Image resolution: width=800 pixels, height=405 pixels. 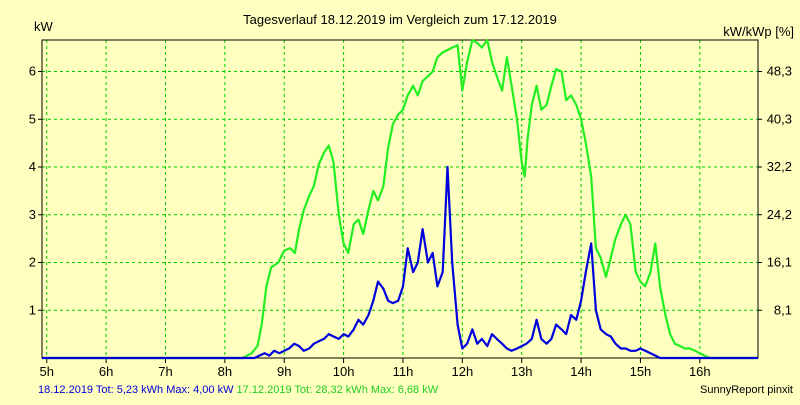 What do you see at coordinates (779, 71) in the screenshot?
I see `y-tick-label-right: 48,3` at bounding box center [779, 71].